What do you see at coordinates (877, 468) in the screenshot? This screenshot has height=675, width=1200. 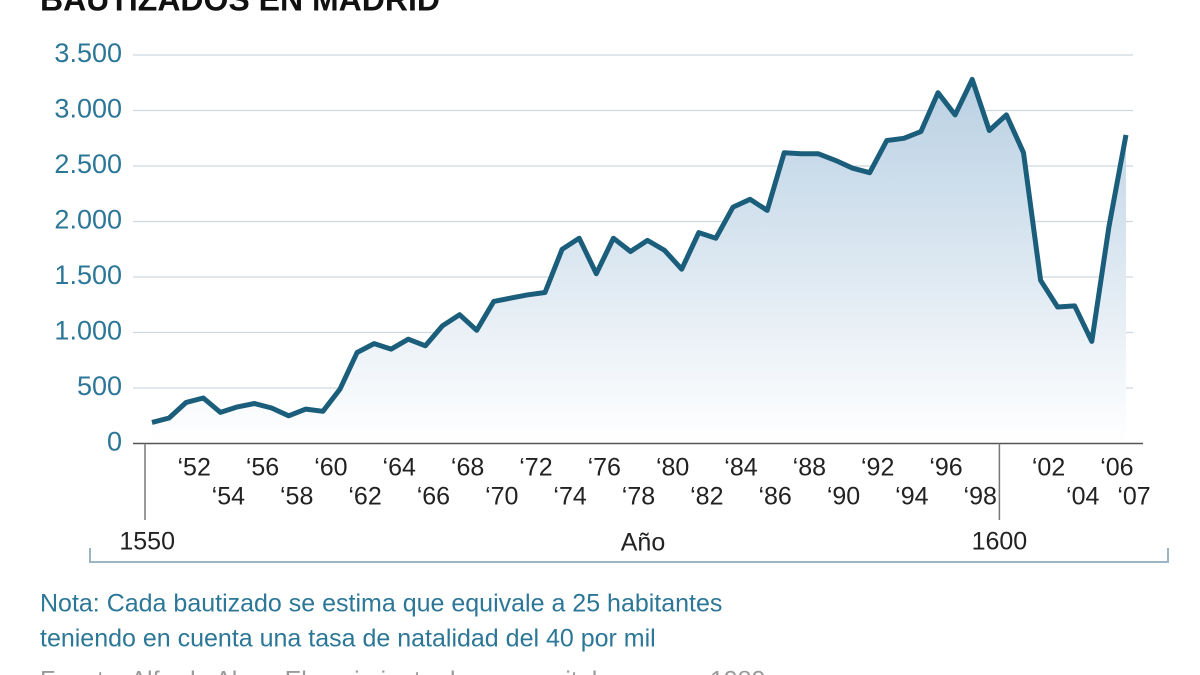 I see `x-tick-label: ‘92` at bounding box center [877, 468].